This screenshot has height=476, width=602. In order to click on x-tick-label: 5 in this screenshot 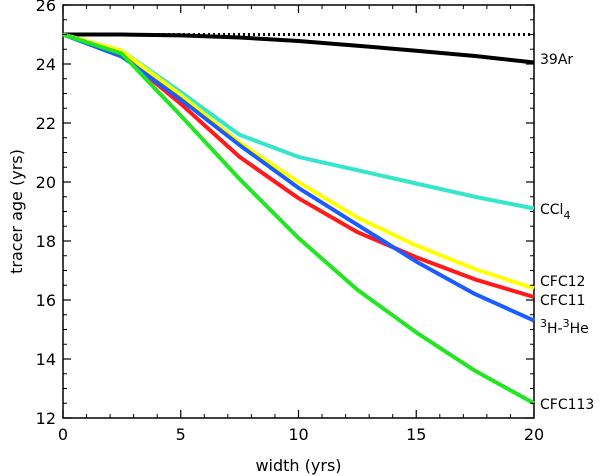, I will do `click(181, 434)`.